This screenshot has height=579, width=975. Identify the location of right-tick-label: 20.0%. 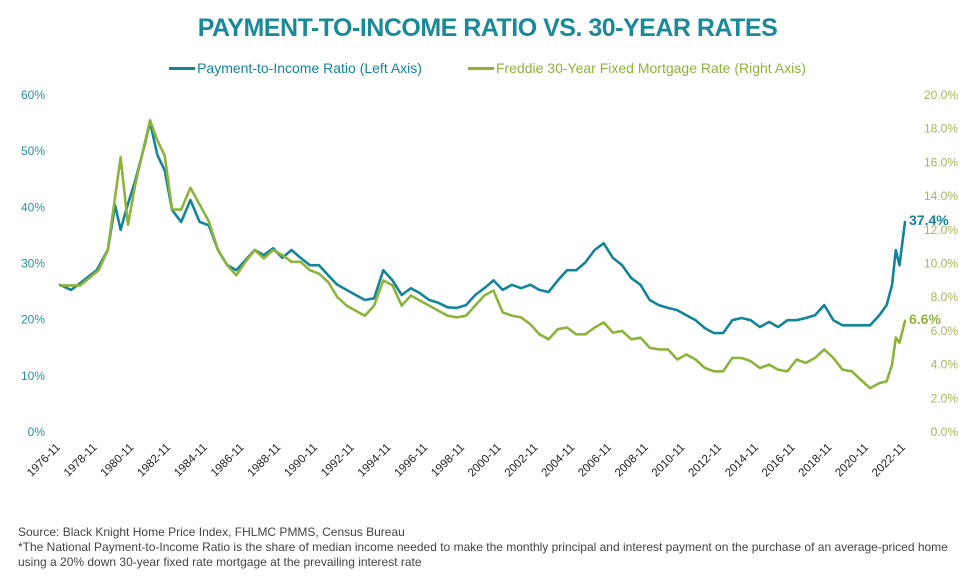
(941, 95).